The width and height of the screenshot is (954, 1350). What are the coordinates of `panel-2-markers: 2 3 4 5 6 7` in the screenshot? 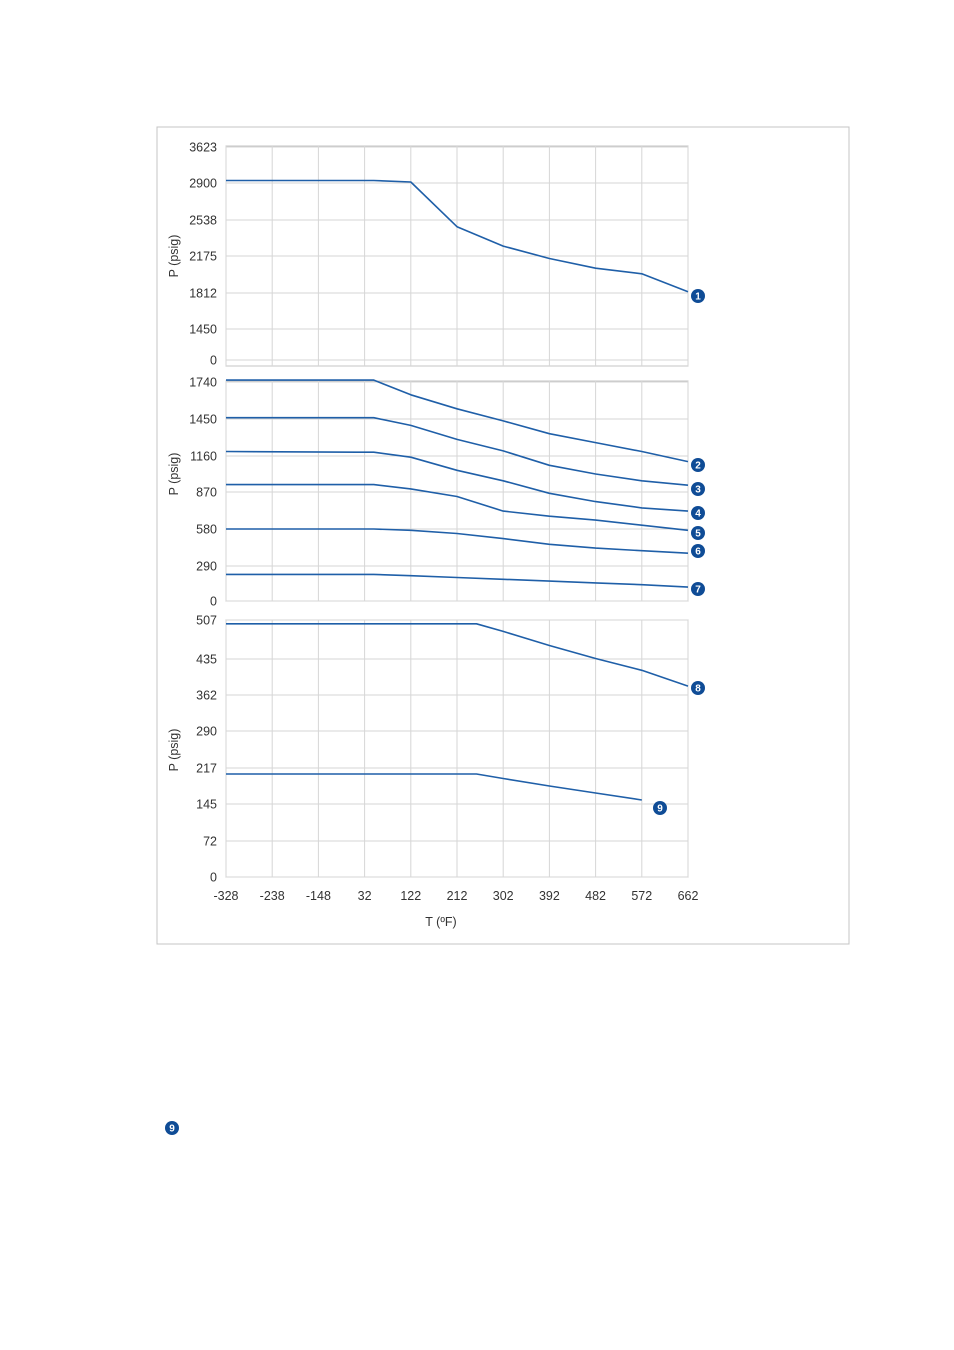 It's located at (698, 527).